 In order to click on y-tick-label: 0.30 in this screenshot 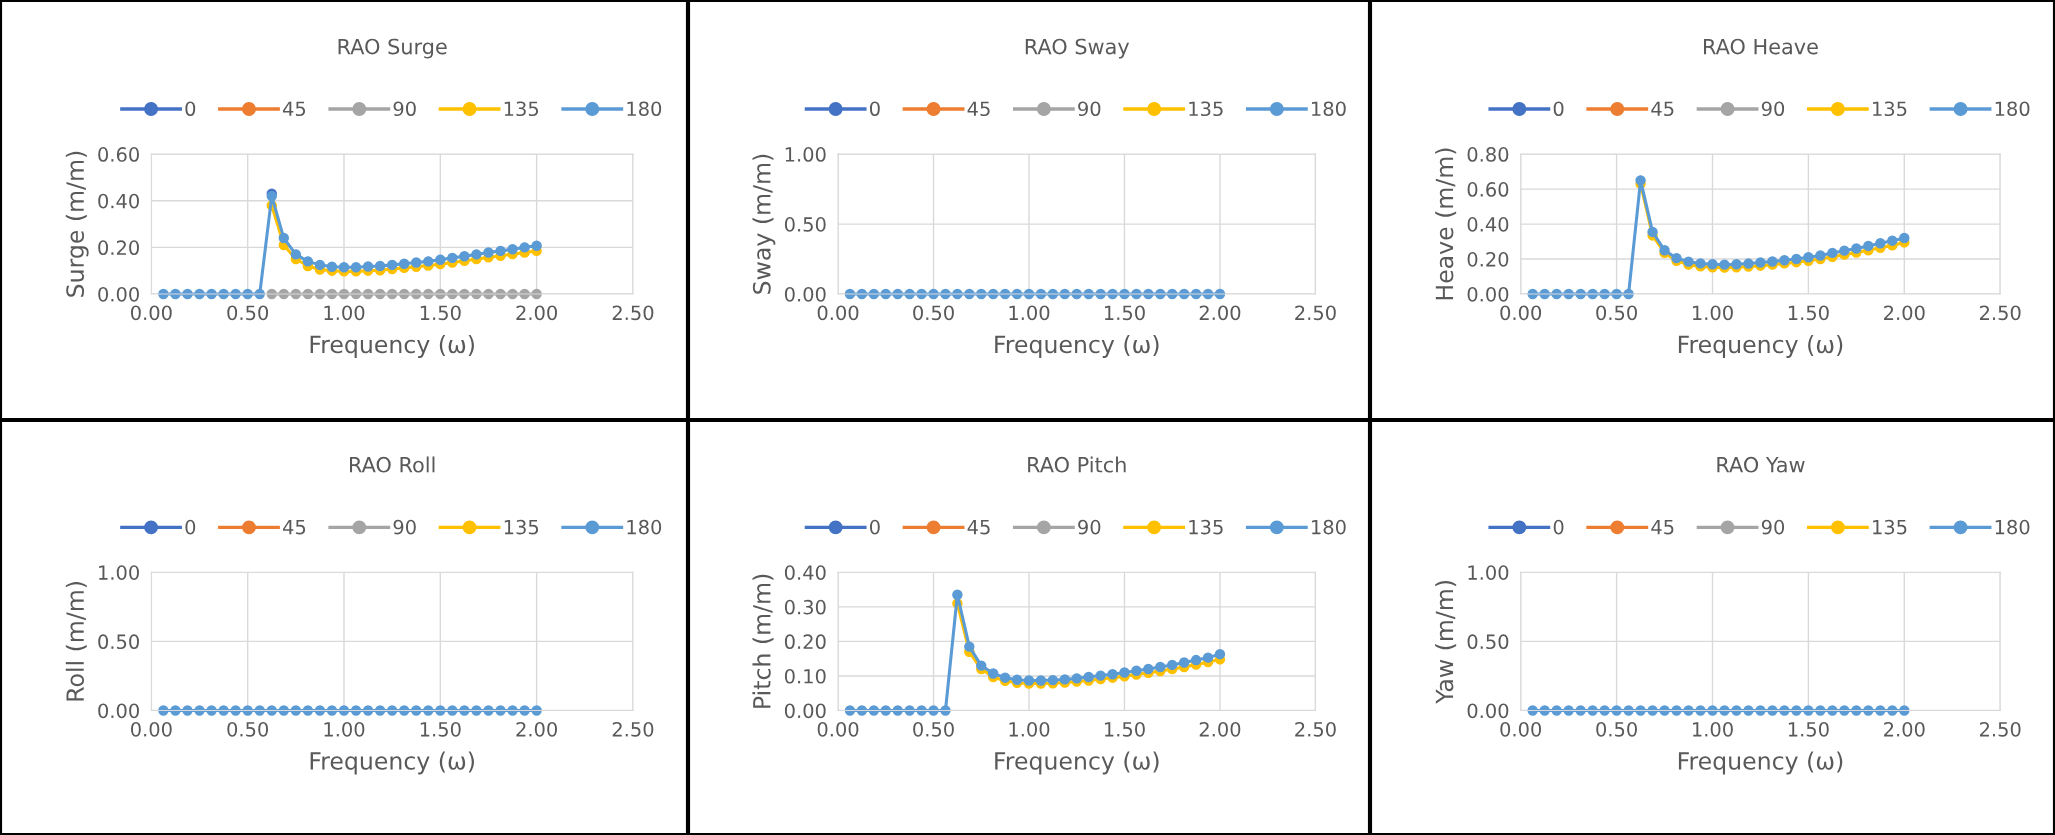, I will do `click(805, 607)`.